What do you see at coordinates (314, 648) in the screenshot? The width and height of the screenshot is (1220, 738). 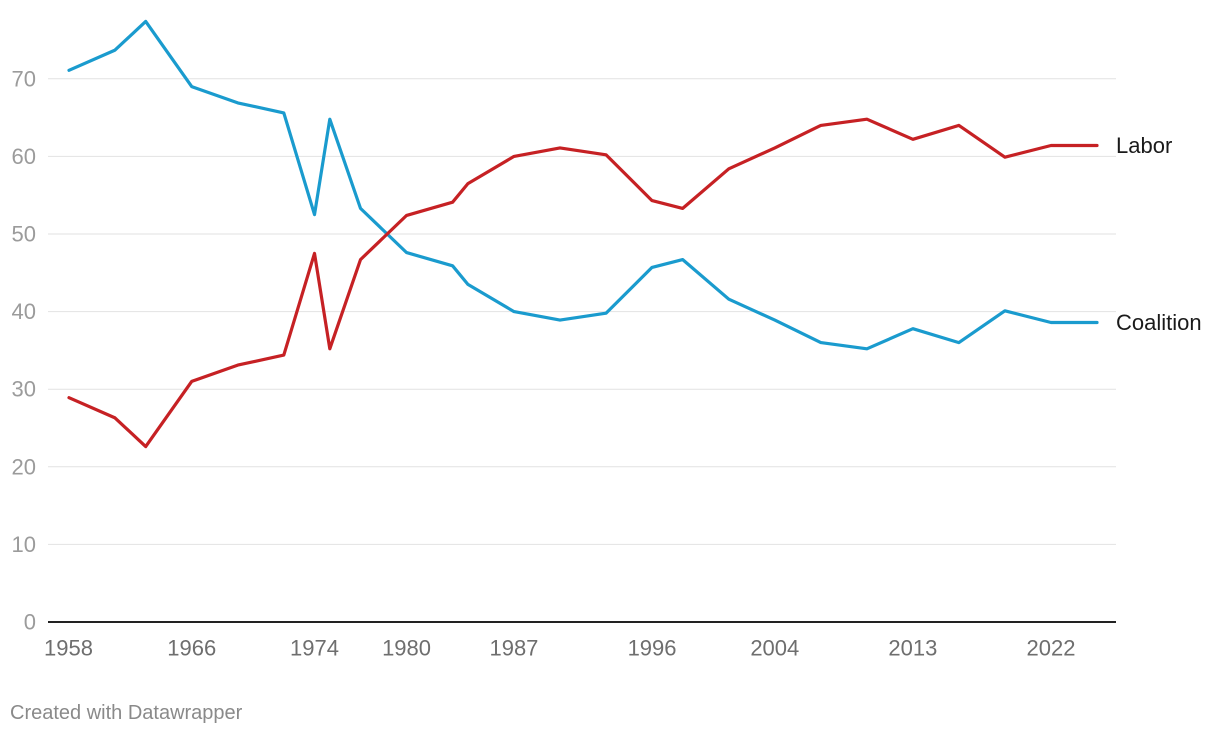 I see `x-tick-label: 1974` at bounding box center [314, 648].